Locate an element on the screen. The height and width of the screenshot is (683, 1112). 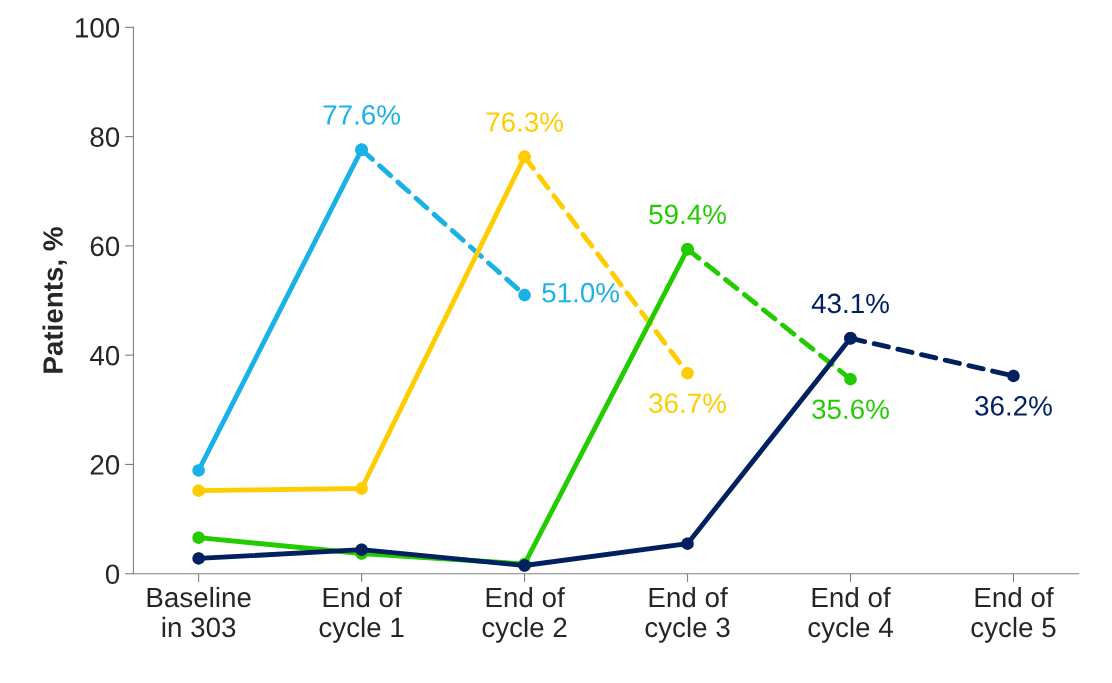
x-tick-label: End of cycle 4 is located at coordinates (850, 614).